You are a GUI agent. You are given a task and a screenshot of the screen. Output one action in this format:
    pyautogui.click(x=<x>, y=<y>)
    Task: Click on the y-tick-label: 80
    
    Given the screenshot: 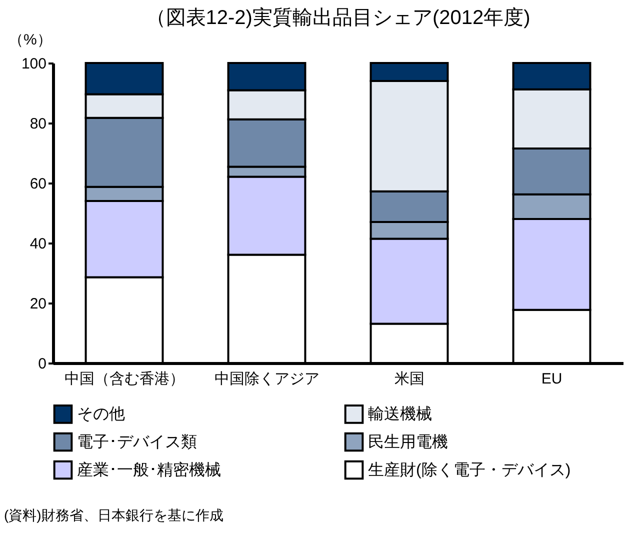 What is the action you would take?
    pyautogui.click(x=38, y=124)
    